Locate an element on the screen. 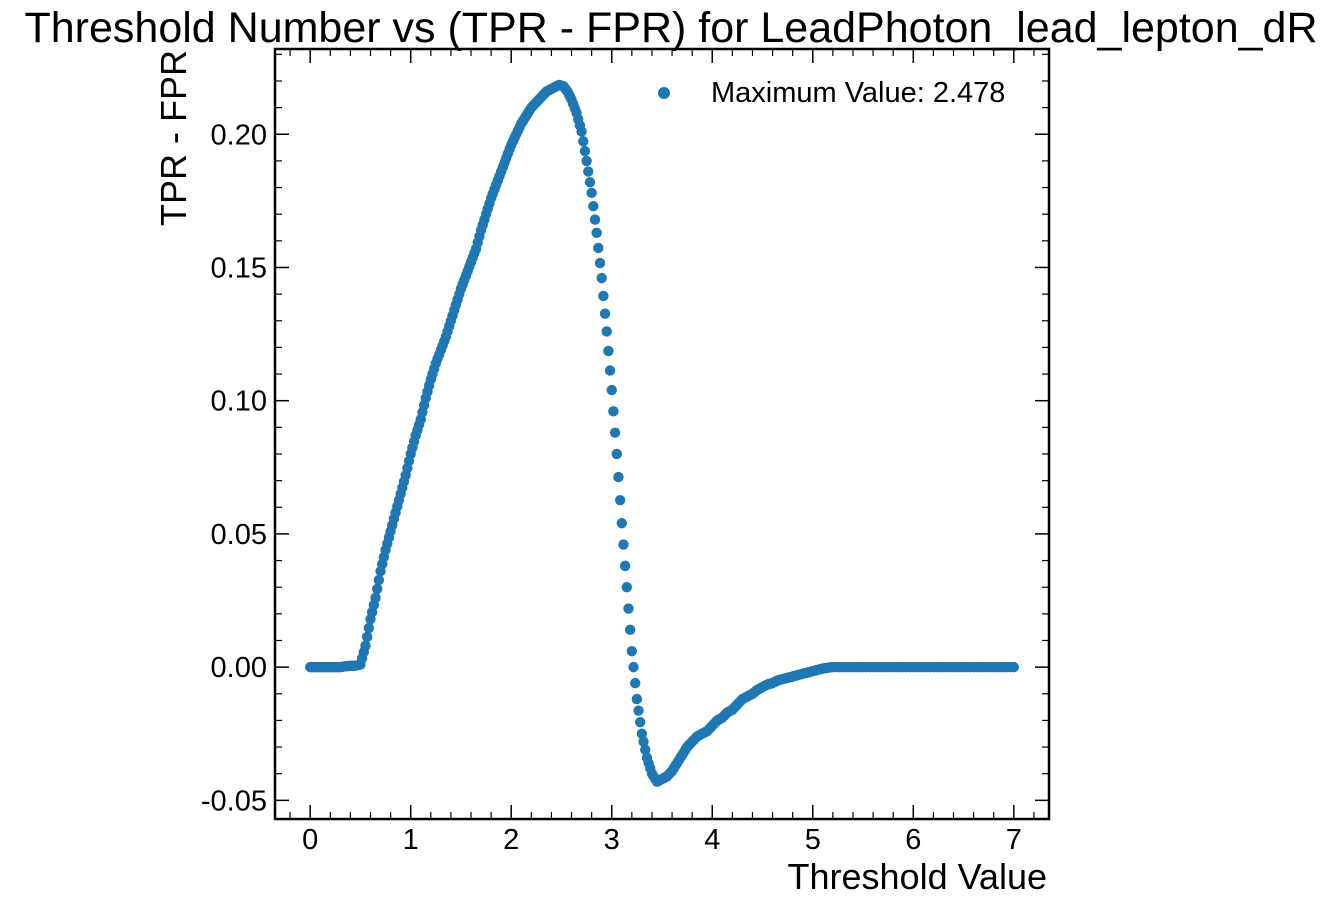 Image resolution: width=1322 pixels, height=911 pixels. x-tick-label: 4 is located at coordinates (712, 840).